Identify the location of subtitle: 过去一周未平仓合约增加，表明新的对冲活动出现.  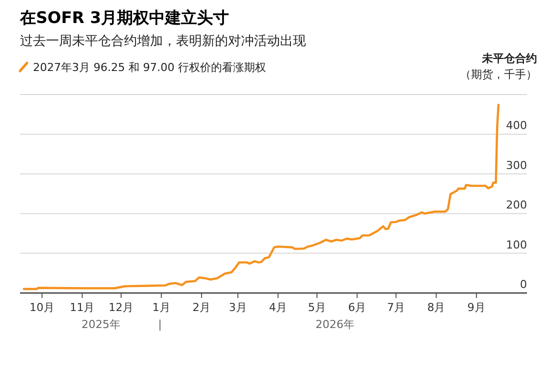
(163, 41).